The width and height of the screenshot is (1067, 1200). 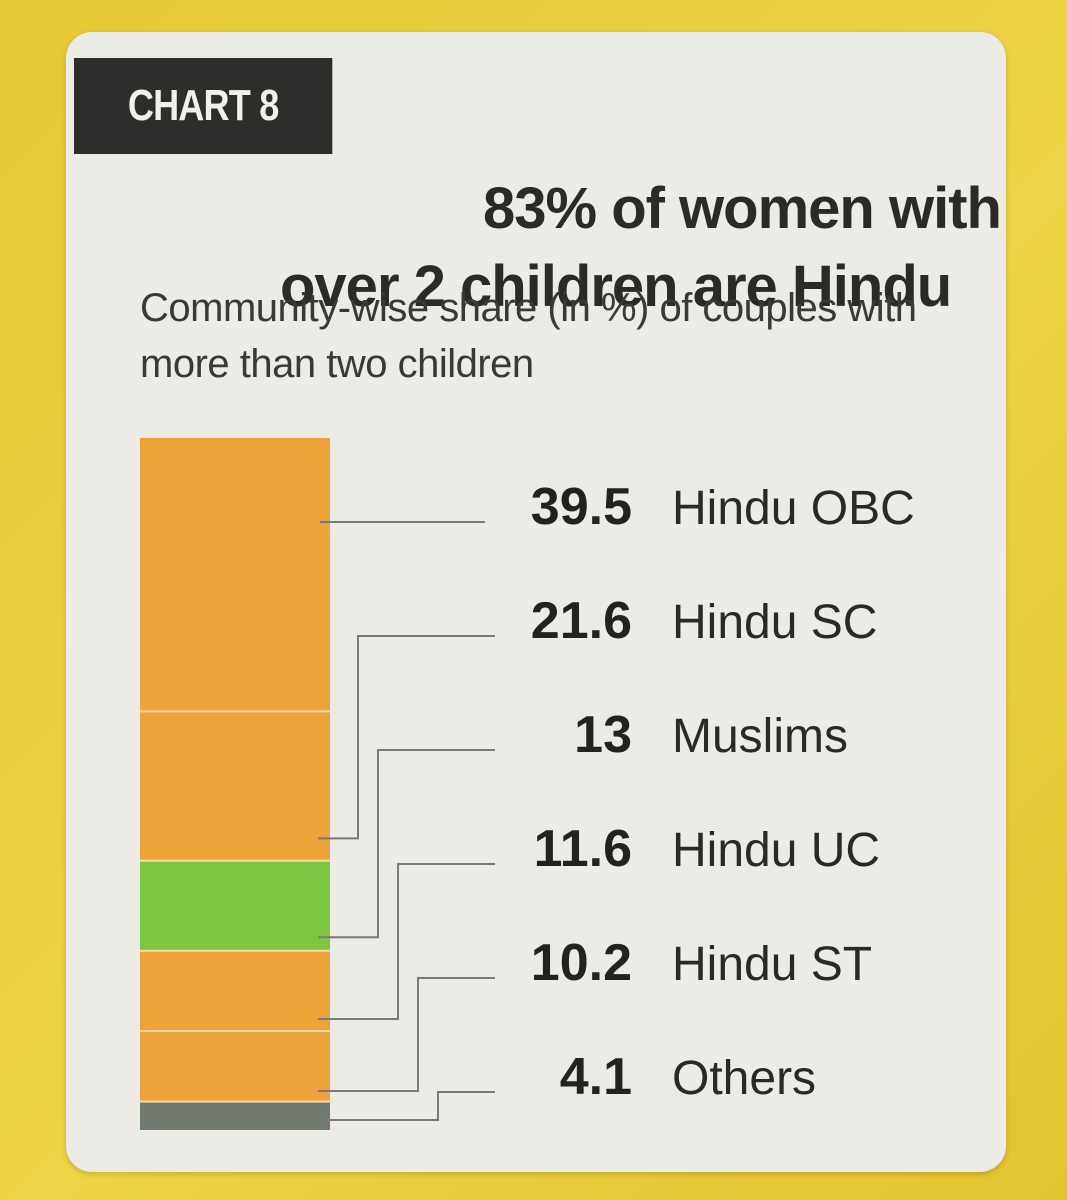 I want to click on leader-line-hindu-uc, so click(x=406, y=941).